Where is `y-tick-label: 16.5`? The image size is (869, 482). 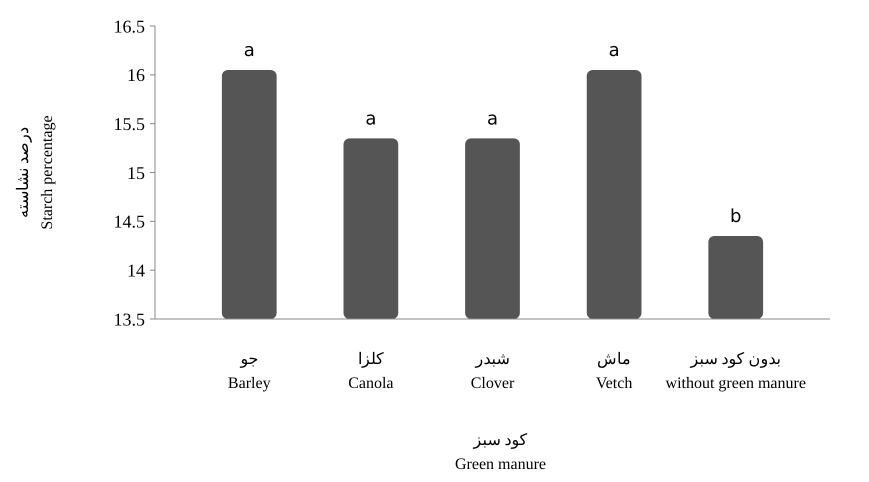
y-tick-label: 16.5 is located at coordinates (129, 26).